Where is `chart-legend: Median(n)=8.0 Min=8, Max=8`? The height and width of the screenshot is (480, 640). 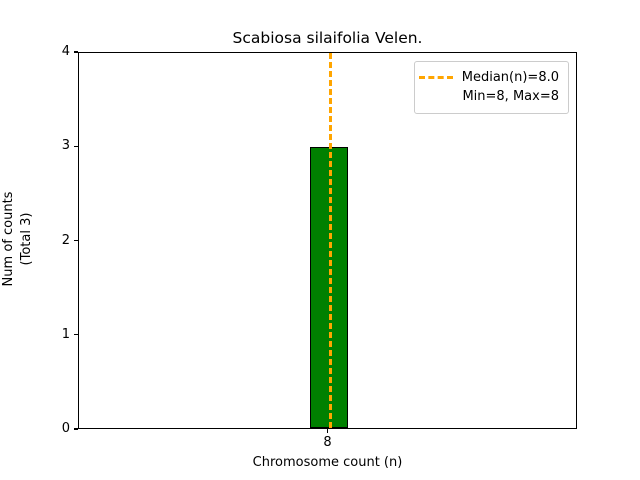
chart-legend: Median(n)=8.0 Min=8, Max=8 is located at coordinates (491, 87).